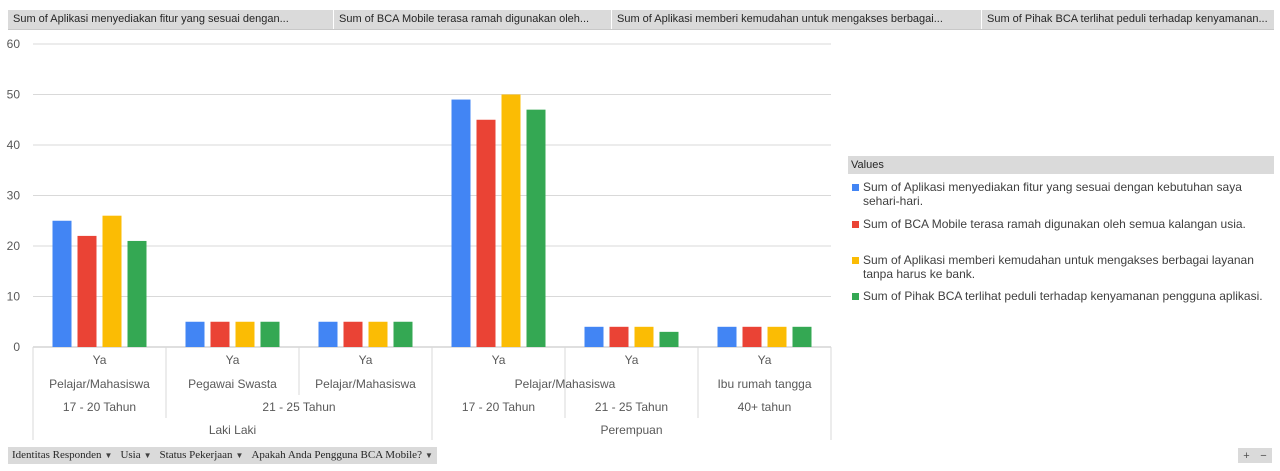 This screenshot has width=1280, height=471. What do you see at coordinates (57, 455) in the screenshot?
I see `axis-field-label: Identitas Responden` at bounding box center [57, 455].